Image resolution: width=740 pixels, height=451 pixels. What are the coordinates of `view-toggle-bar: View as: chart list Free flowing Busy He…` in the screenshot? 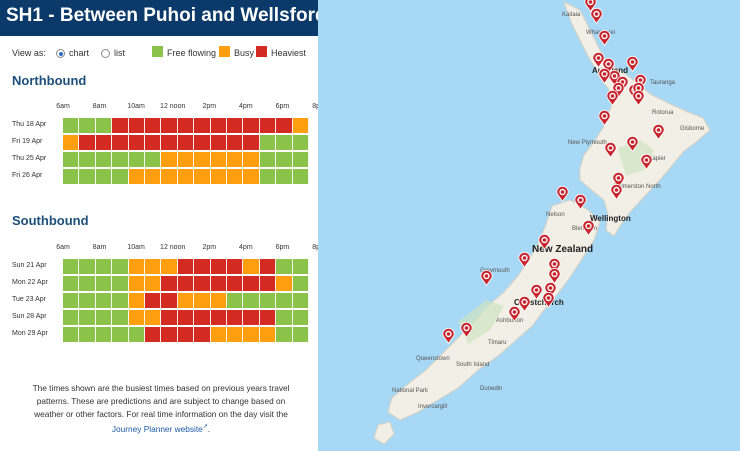 It's located at (162, 54).